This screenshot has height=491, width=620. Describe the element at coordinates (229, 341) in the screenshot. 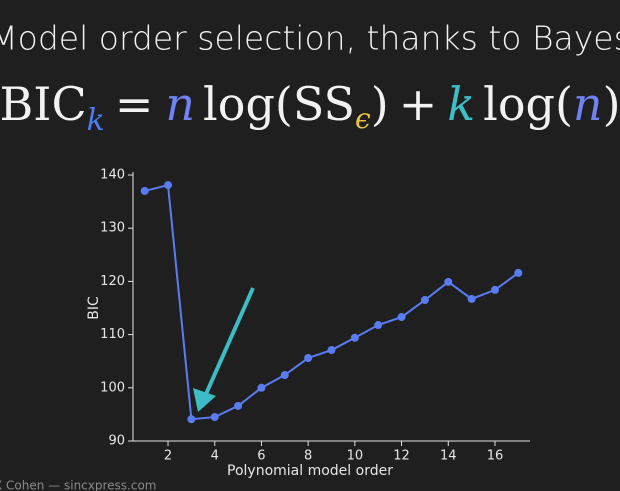

I see `arrow` at that location.